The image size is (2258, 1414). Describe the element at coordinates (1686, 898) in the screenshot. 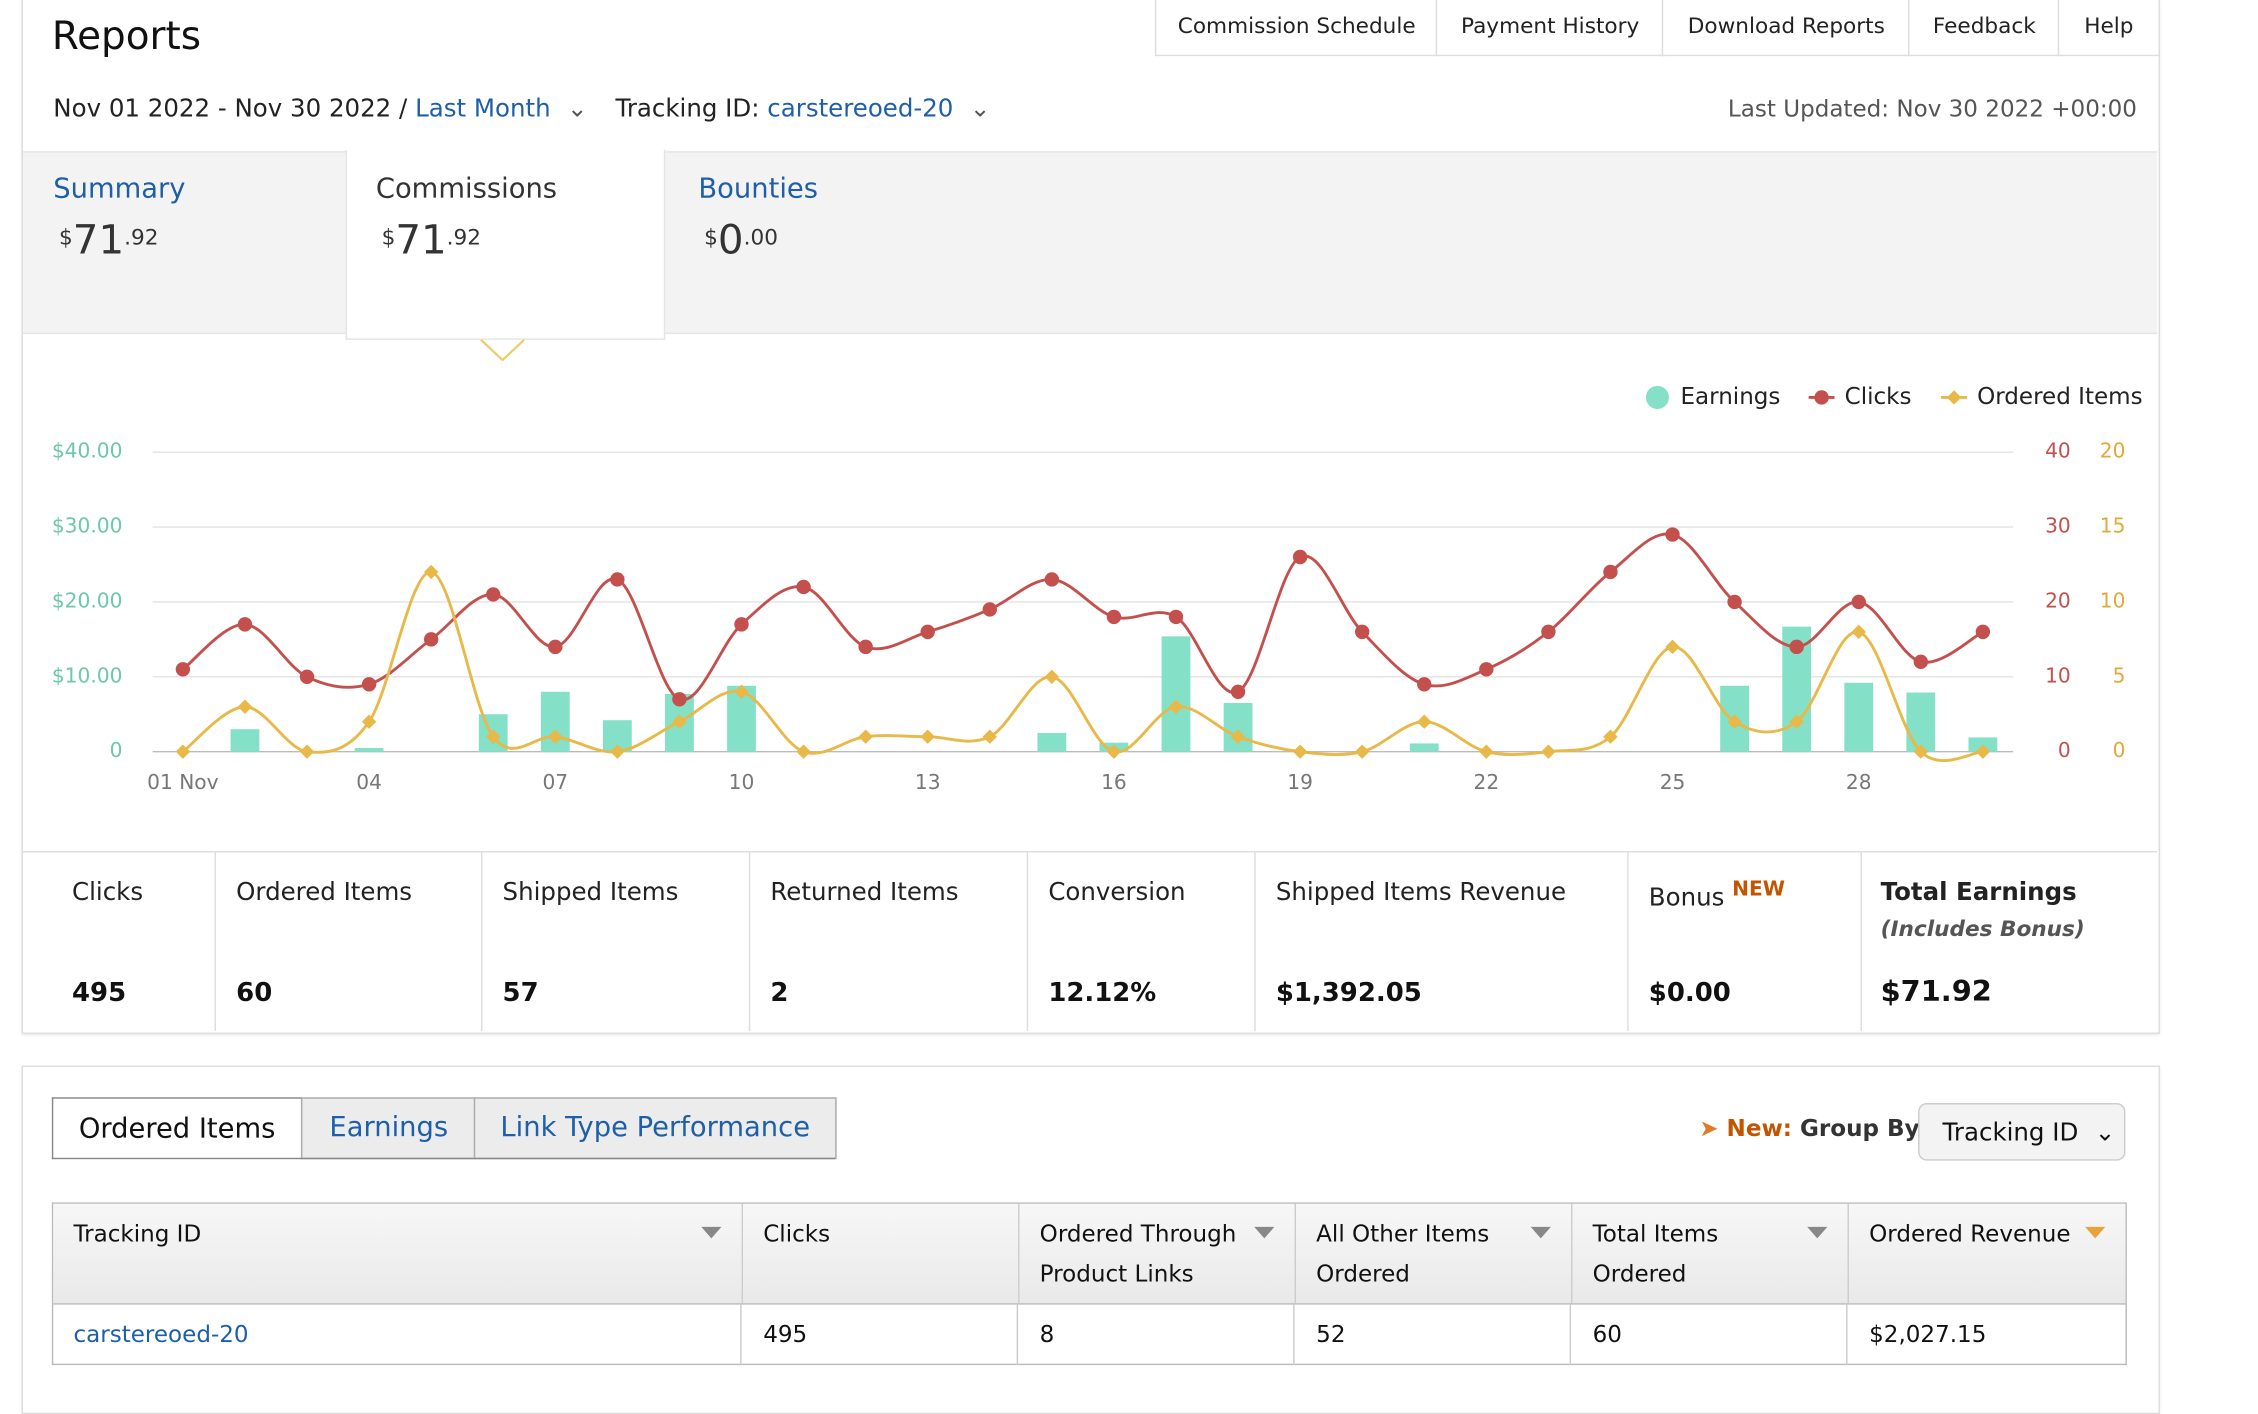

I see `stat-label-text: Bonus` at that location.